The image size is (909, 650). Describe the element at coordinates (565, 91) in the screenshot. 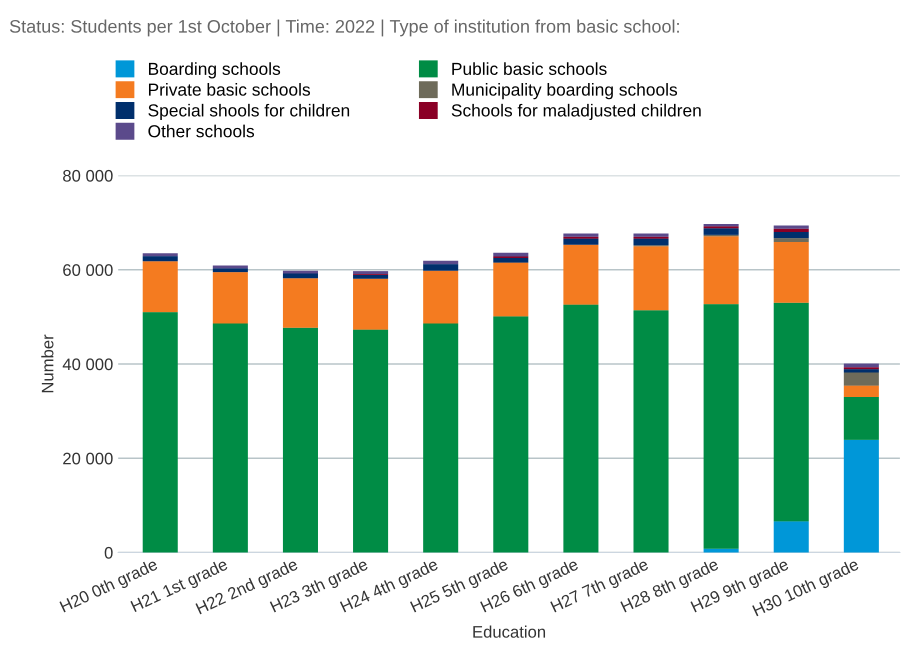

I see `legend-label: Municipality boarding schools` at that location.